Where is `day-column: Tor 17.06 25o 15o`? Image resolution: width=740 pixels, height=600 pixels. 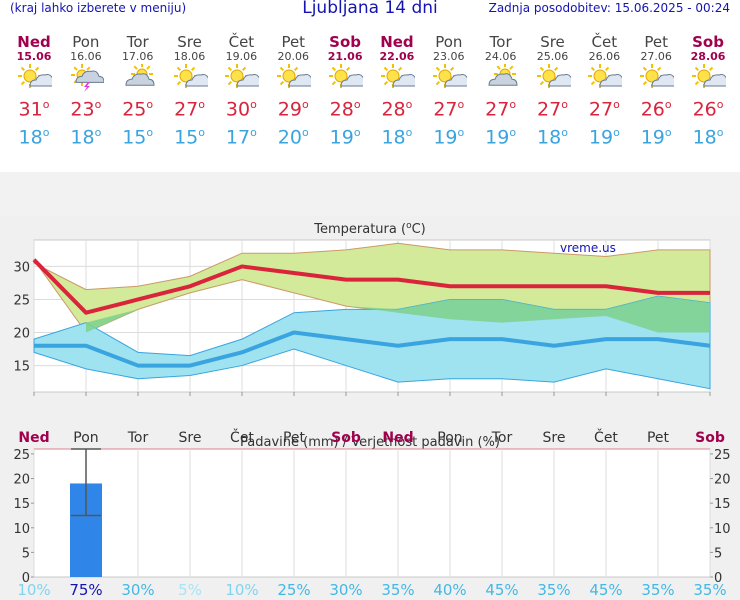
day-column: Tor 17.06 25o 15o is located at coordinates (138, 92).